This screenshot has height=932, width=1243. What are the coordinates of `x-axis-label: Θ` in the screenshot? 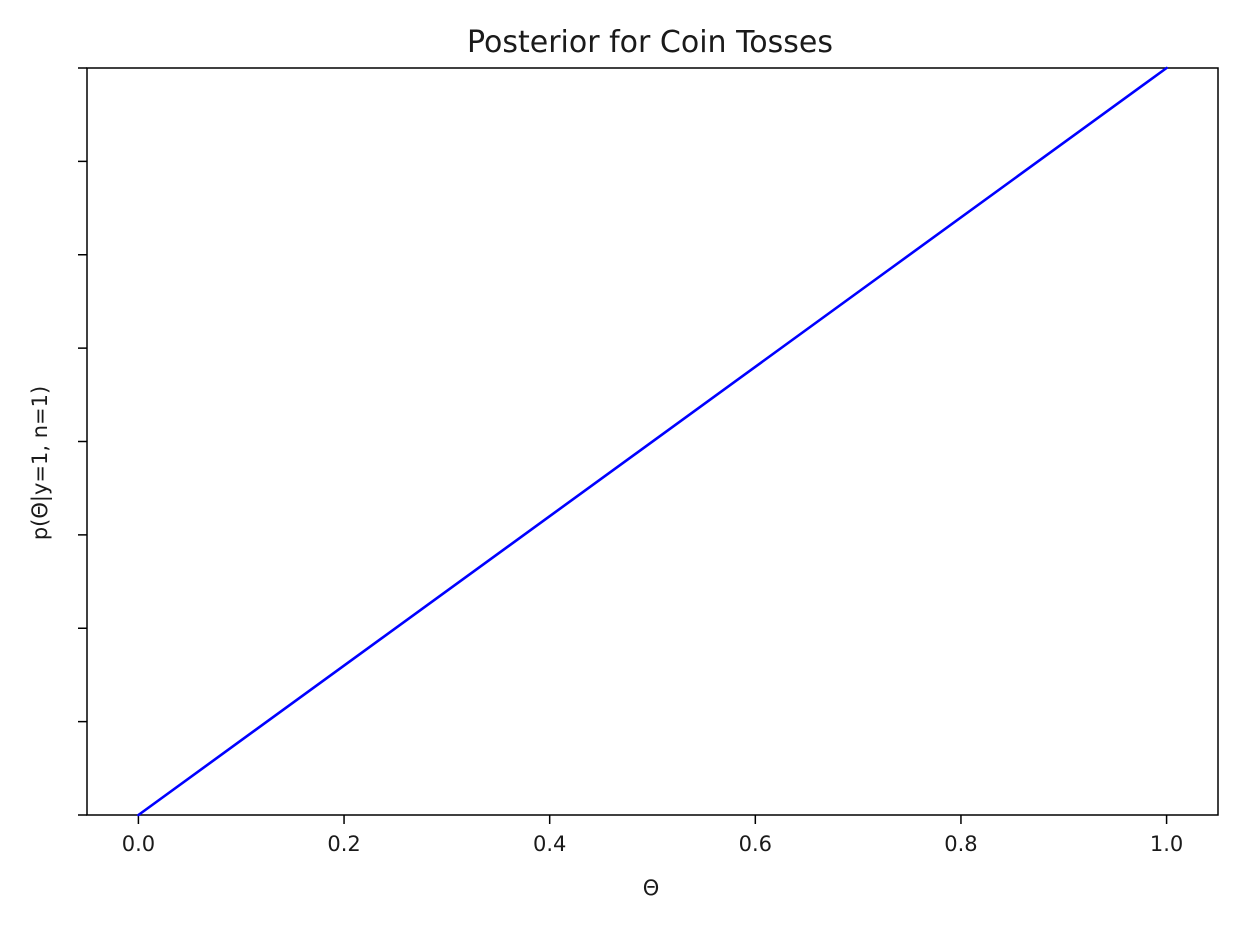 It's located at (651, 888).